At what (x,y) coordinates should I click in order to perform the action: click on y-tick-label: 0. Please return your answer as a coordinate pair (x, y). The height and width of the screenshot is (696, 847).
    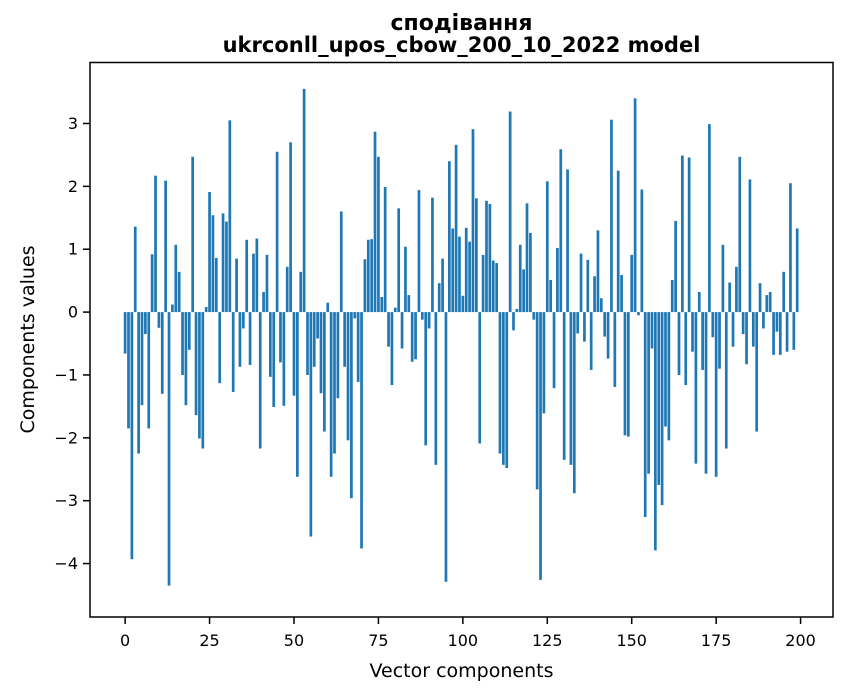
    Looking at the image, I should click on (73, 312).